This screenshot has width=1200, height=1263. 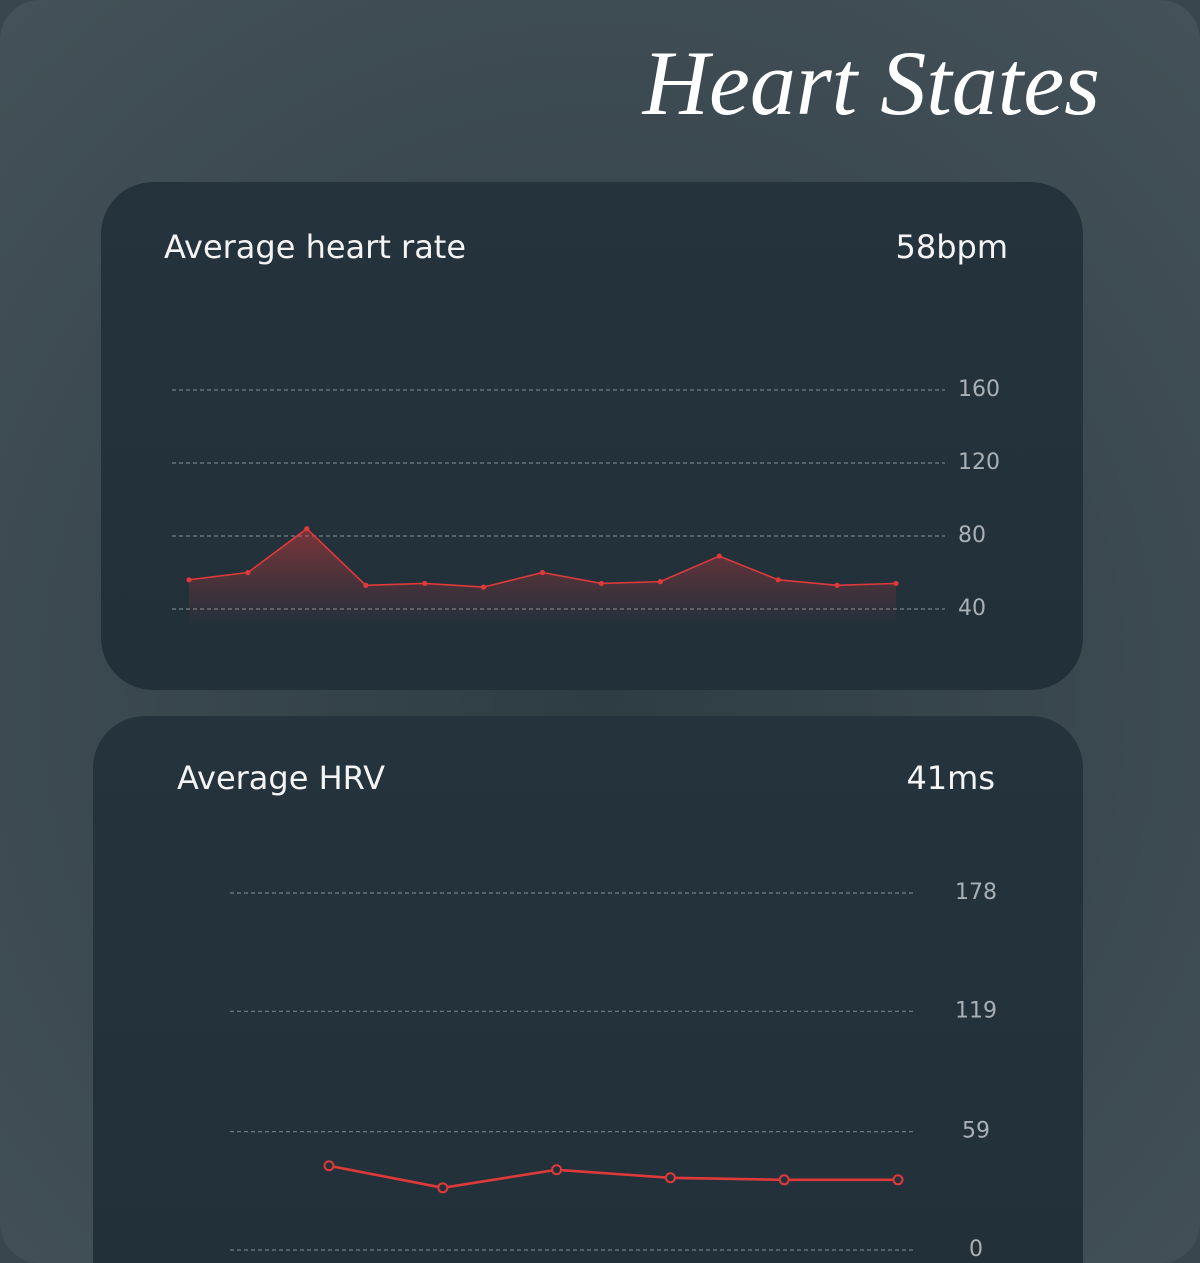 What do you see at coordinates (976, 892) in the screenshot?
I see `y-tick-label: 178` at bounding box center [976, 892].